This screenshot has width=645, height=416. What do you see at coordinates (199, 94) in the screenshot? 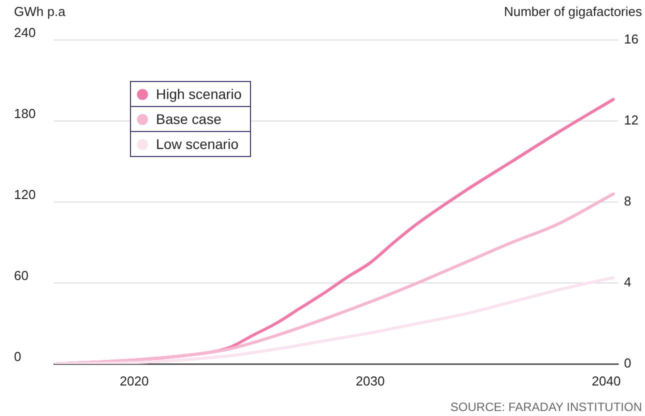
I see `legend-label: High scenario` at bounding box center [199, 94].